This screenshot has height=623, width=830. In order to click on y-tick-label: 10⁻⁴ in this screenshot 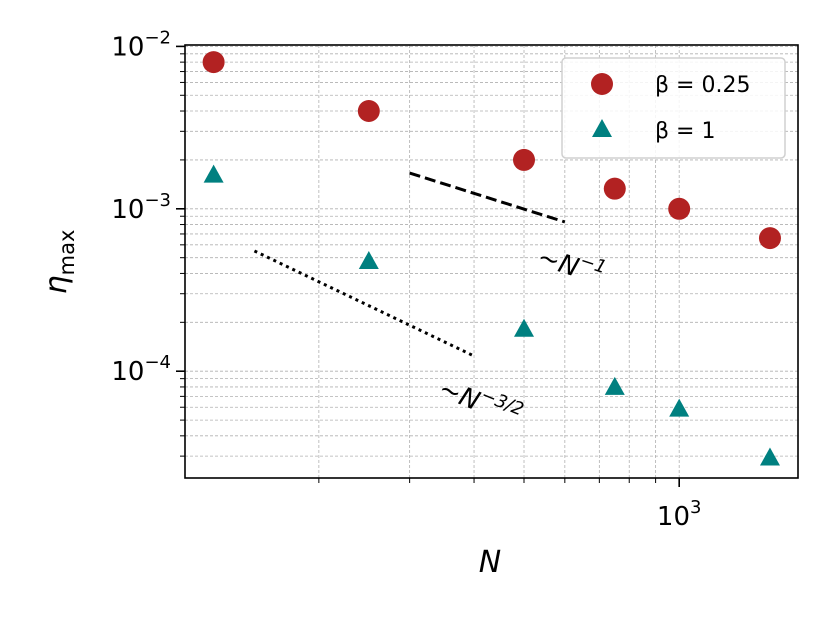, I will do `click(141, 369)`.